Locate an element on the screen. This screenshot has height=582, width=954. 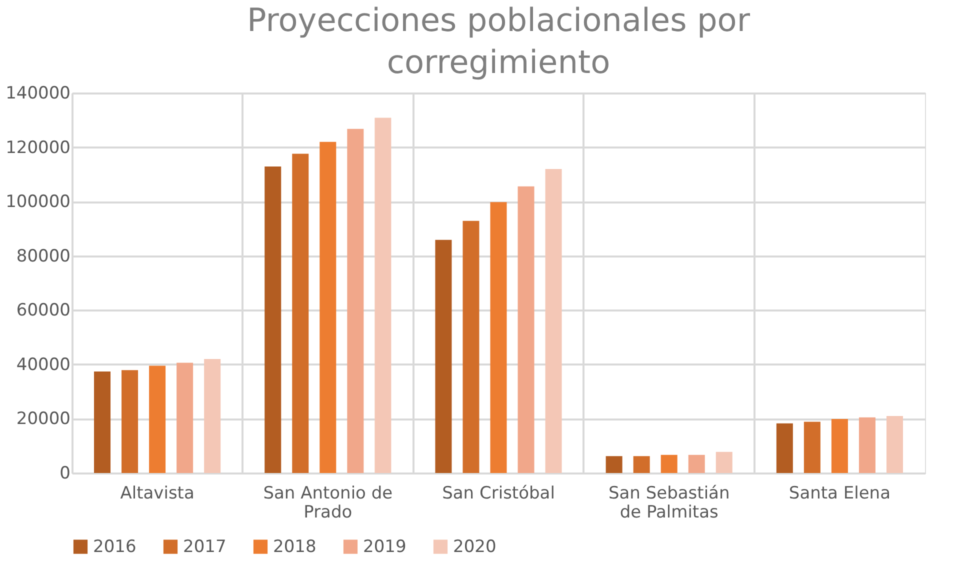
legend-label: 2018 is located at coordinates (294, 546).